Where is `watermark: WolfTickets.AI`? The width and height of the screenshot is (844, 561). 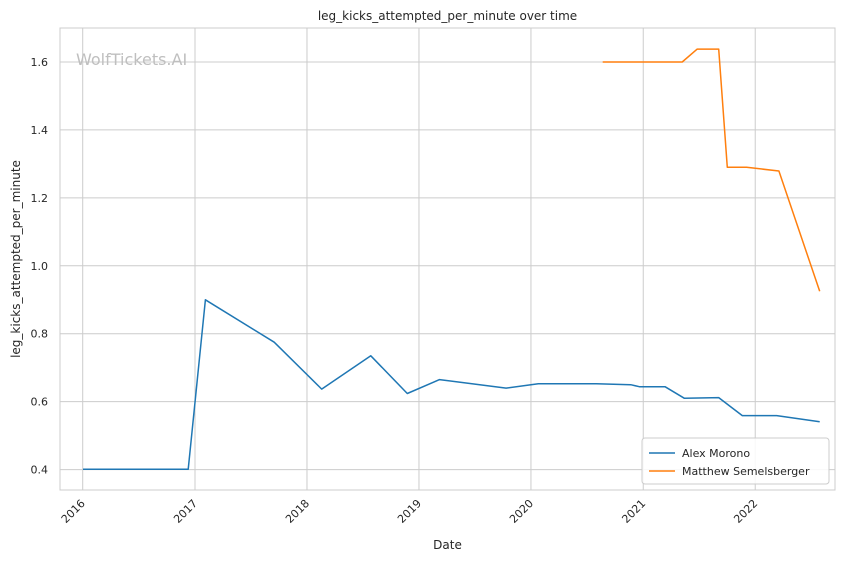
watermark: WolfTickets.AI is located at coordinates (131, 59).